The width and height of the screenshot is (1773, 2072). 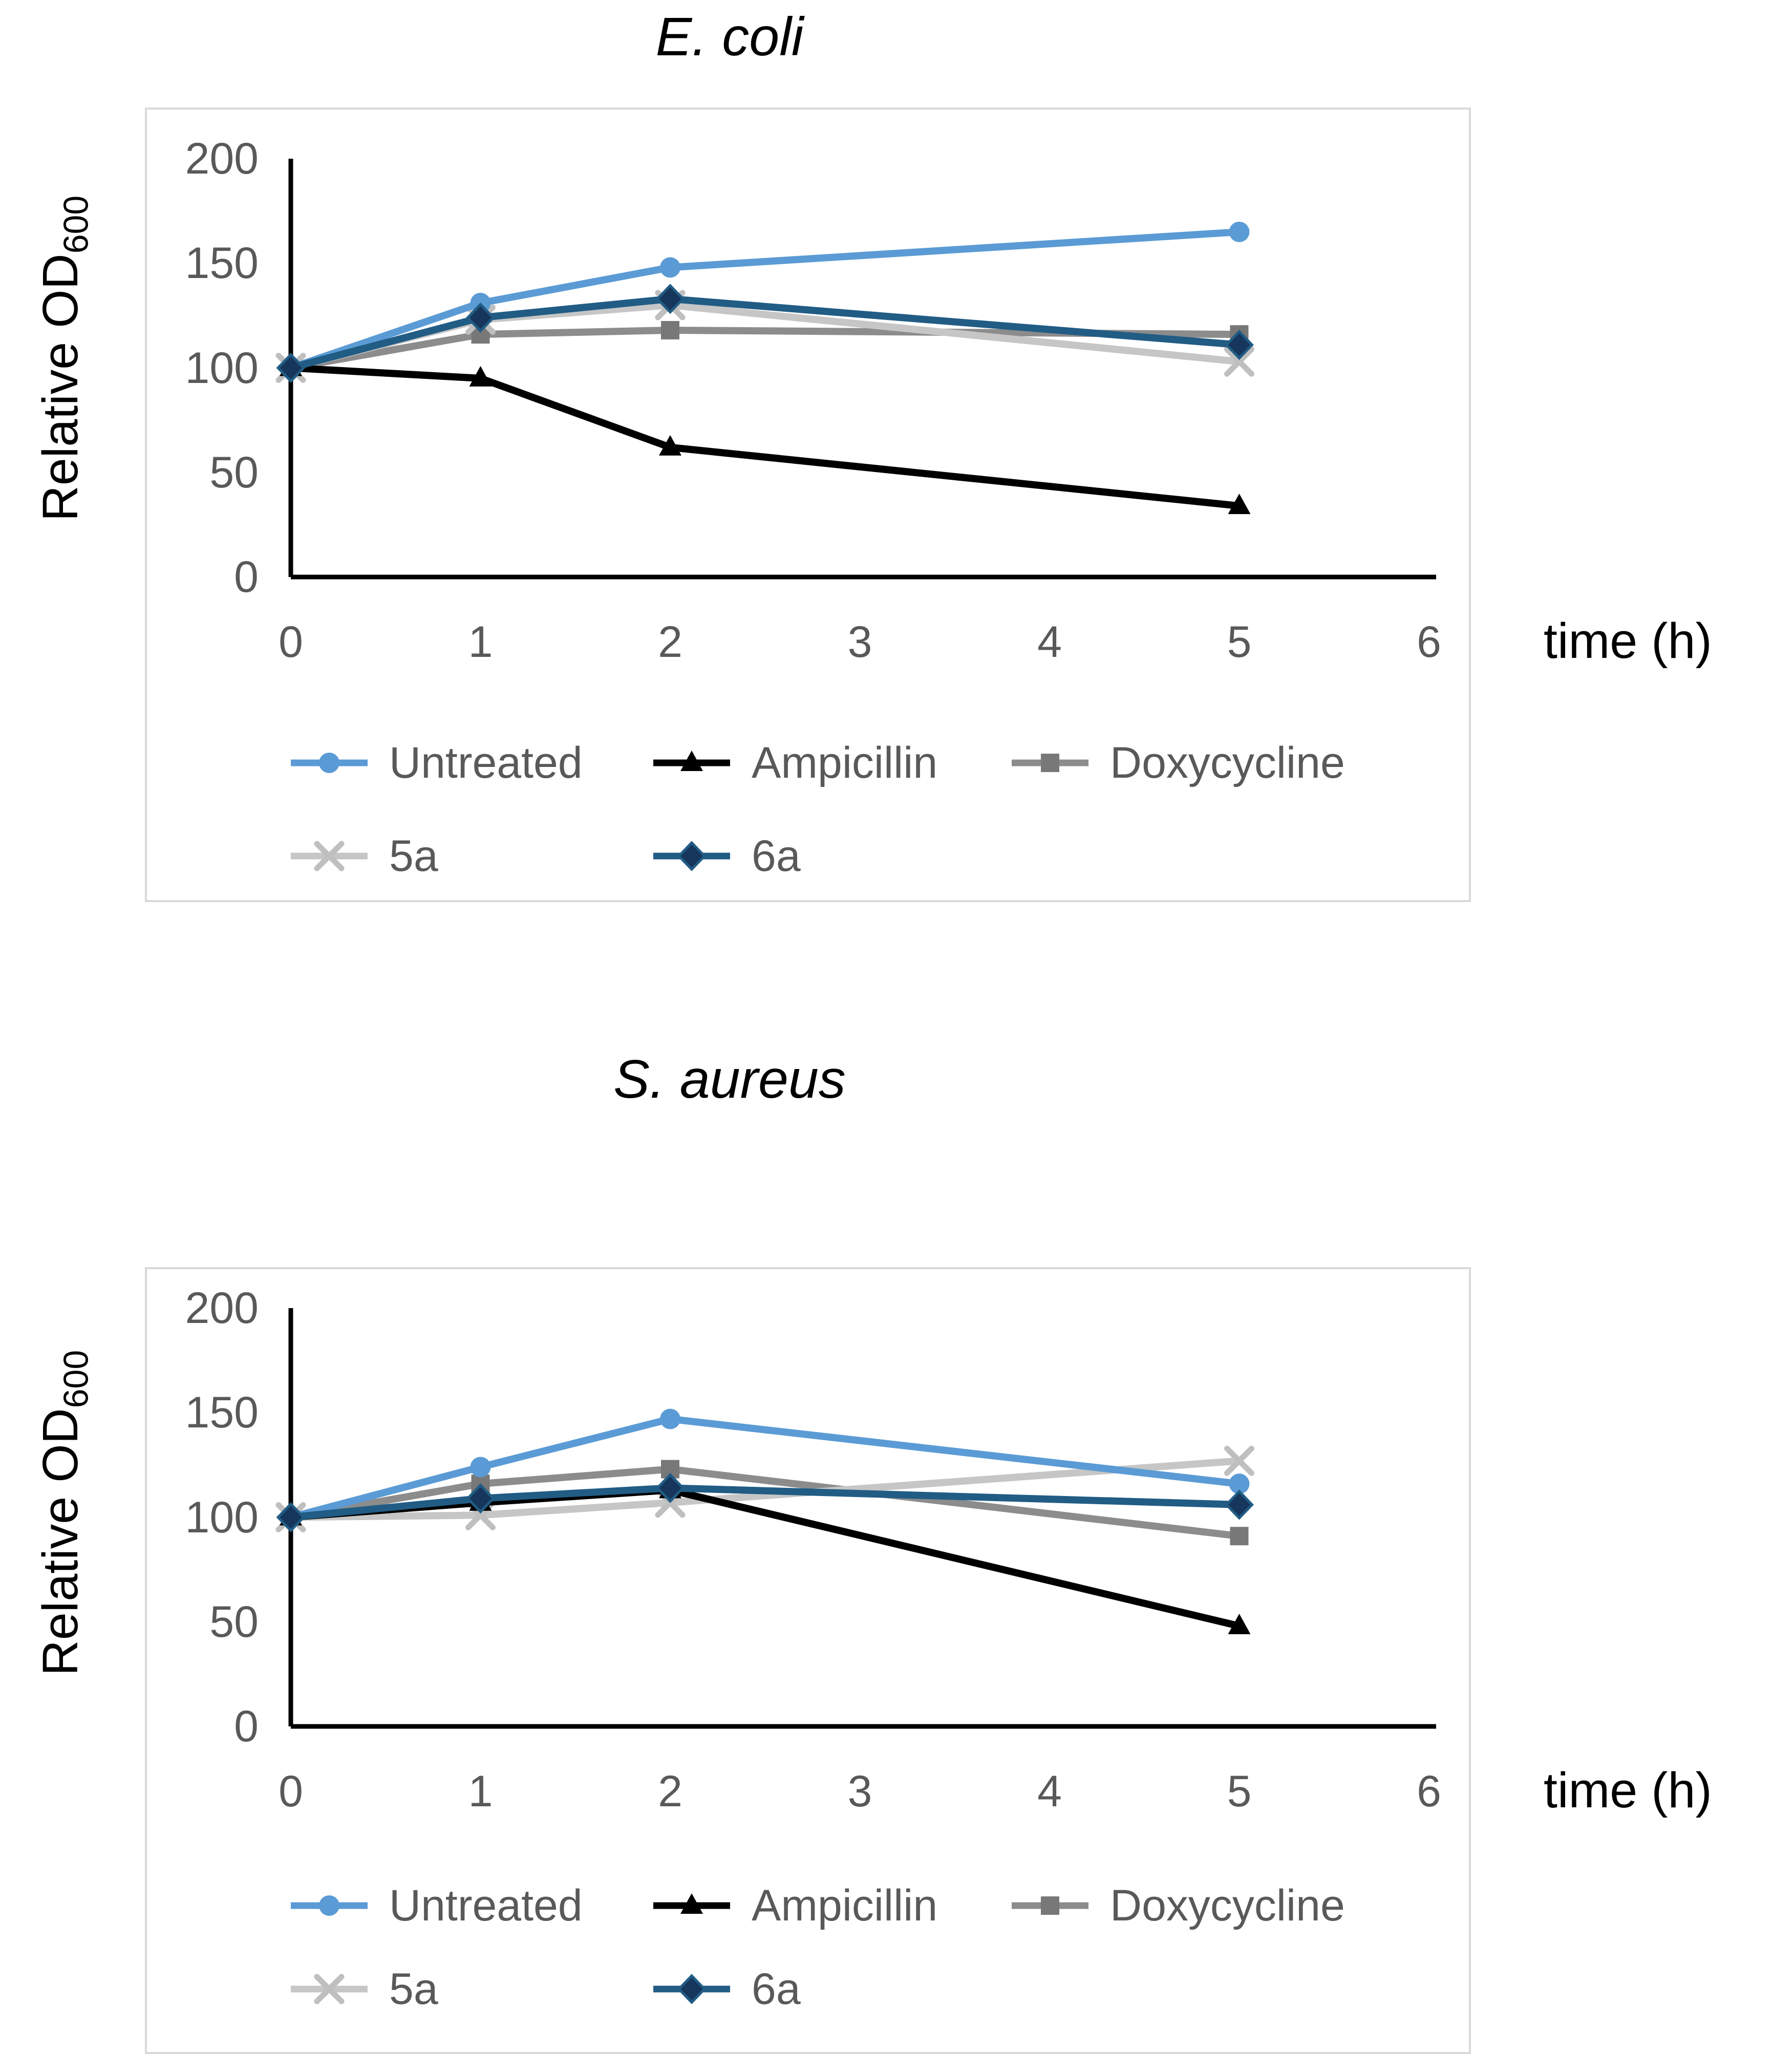 I want to click on y-axis-label-ecoli: Relative OD600, so click(x=63, y=358).